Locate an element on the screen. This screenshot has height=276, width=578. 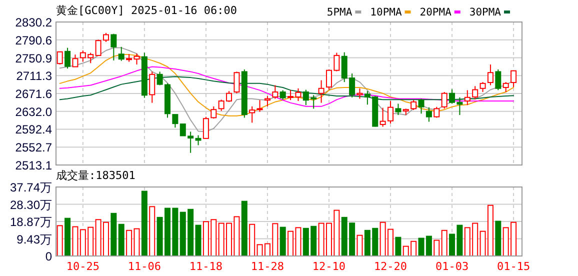
x-tick-label: 01-03 is located at coordinates (452, 266).